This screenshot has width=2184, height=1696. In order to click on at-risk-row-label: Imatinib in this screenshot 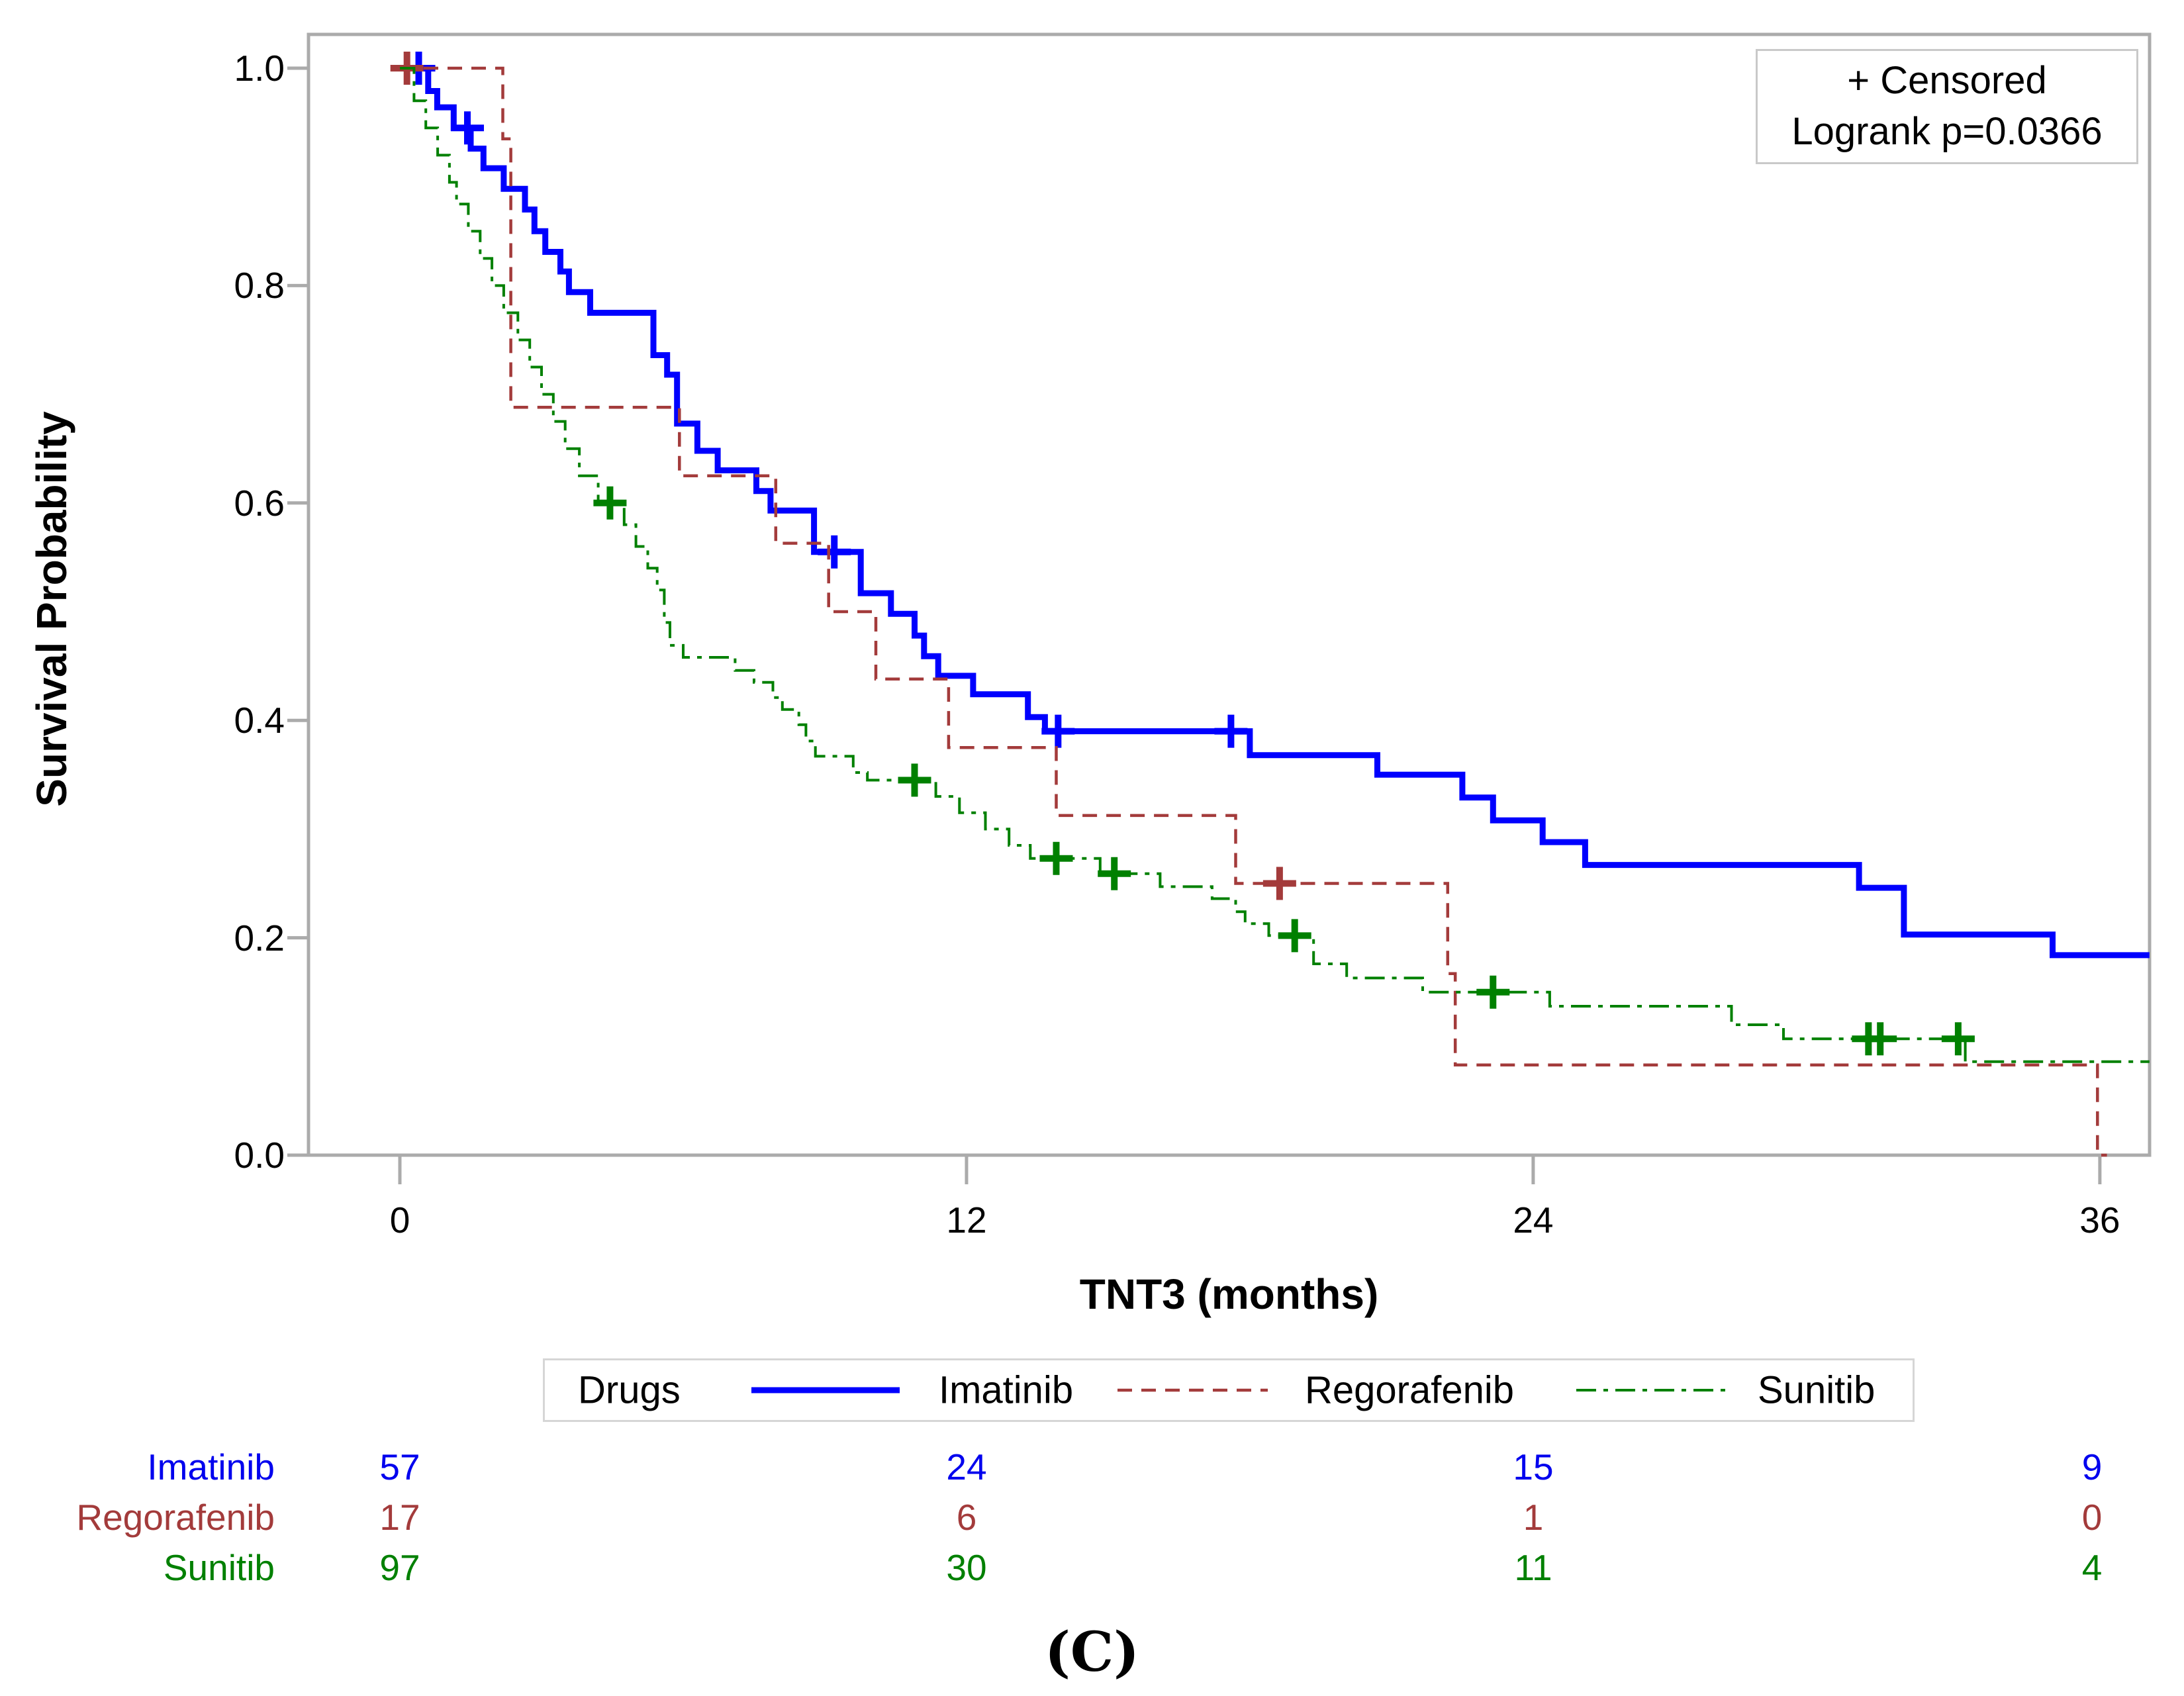, I will do `click(211, 1466)`.